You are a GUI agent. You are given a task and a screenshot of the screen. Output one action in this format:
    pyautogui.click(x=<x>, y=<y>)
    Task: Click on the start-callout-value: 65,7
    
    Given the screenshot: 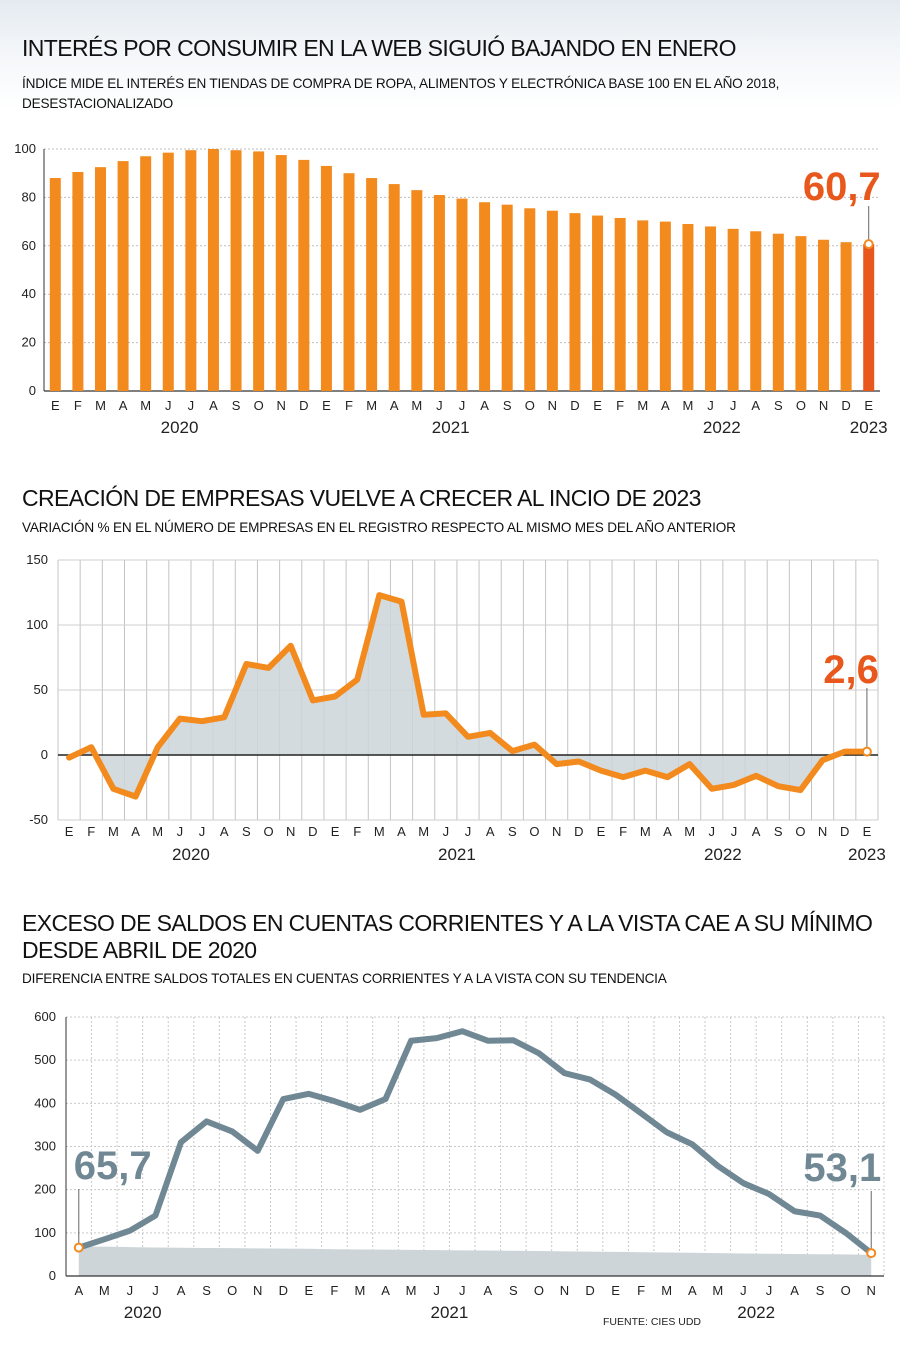 What is the action you would take?
    pyautogui.click(x=113, y=1166)
    